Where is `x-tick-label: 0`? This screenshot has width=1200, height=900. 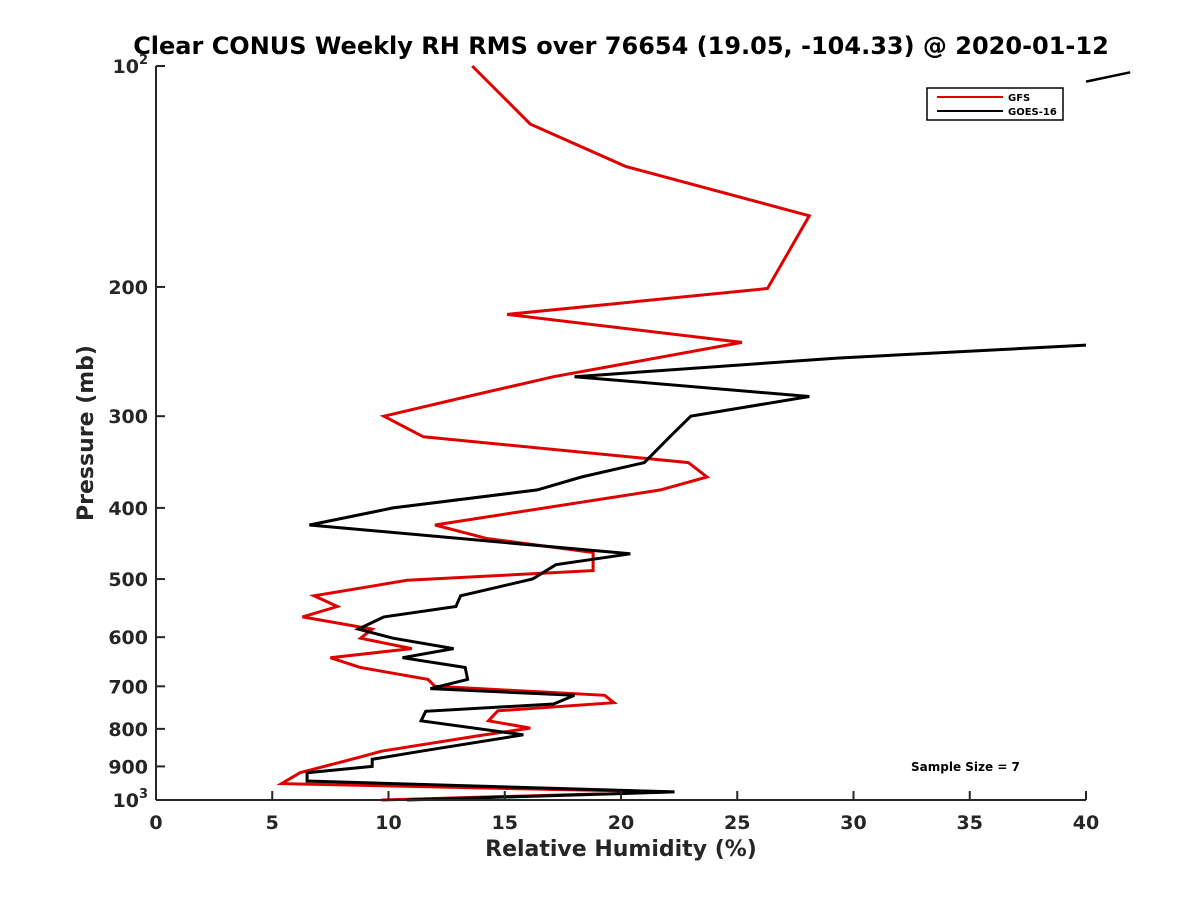
x-tick-label: 0 is located at coordinates (155, 823).